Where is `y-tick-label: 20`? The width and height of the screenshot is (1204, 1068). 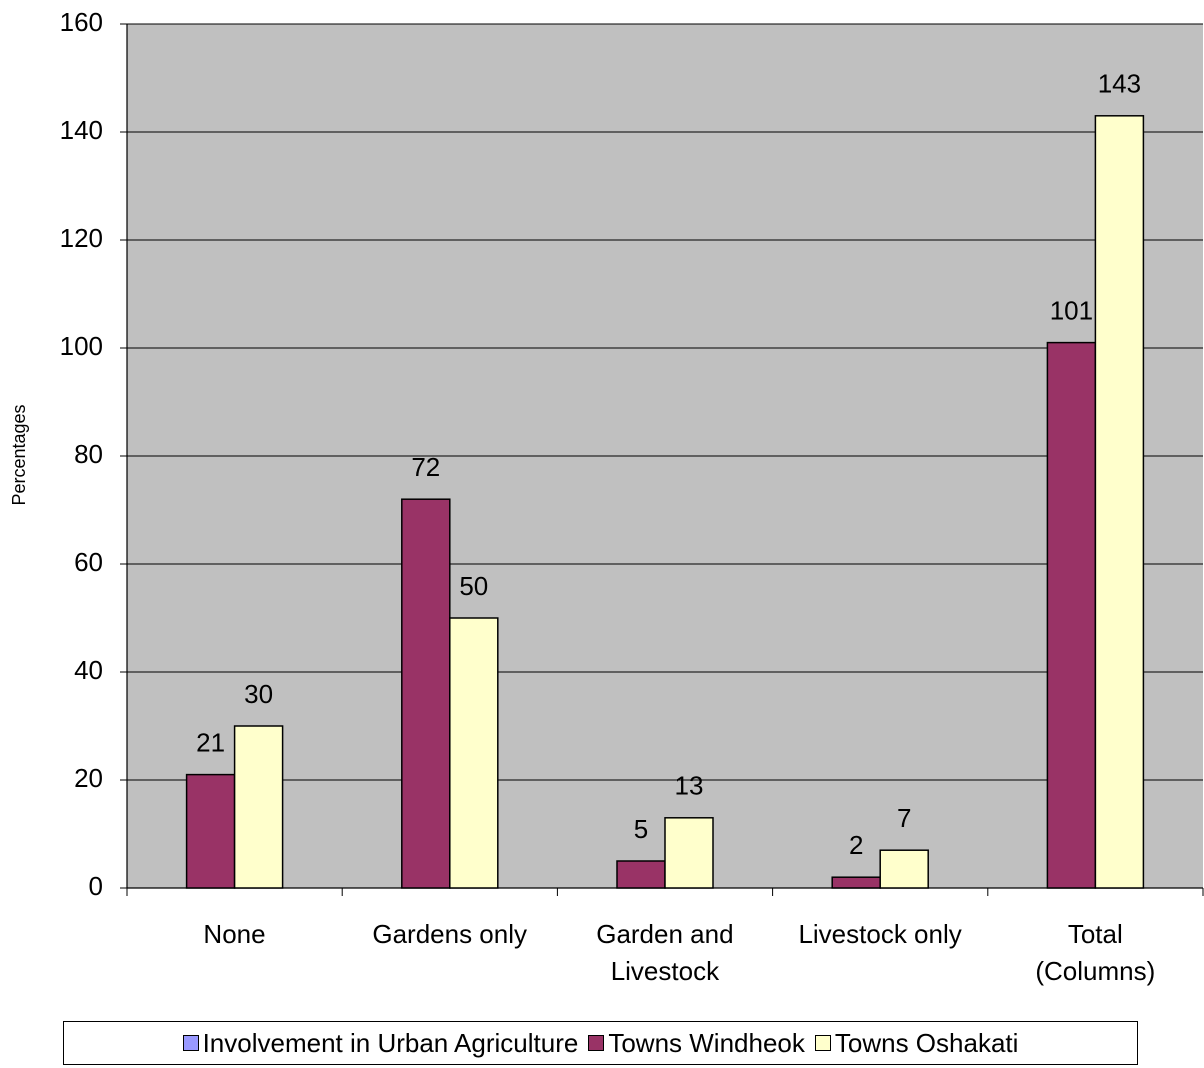
y-tick-label: 20 is located at coordinates (88, 778).